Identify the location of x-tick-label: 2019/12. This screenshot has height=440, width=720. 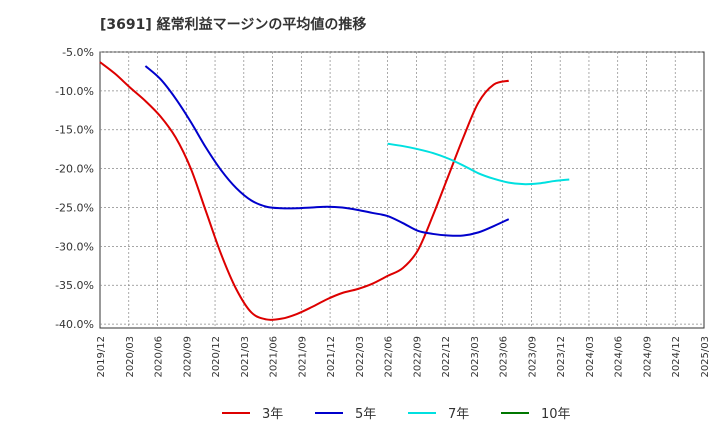
(101, 357).